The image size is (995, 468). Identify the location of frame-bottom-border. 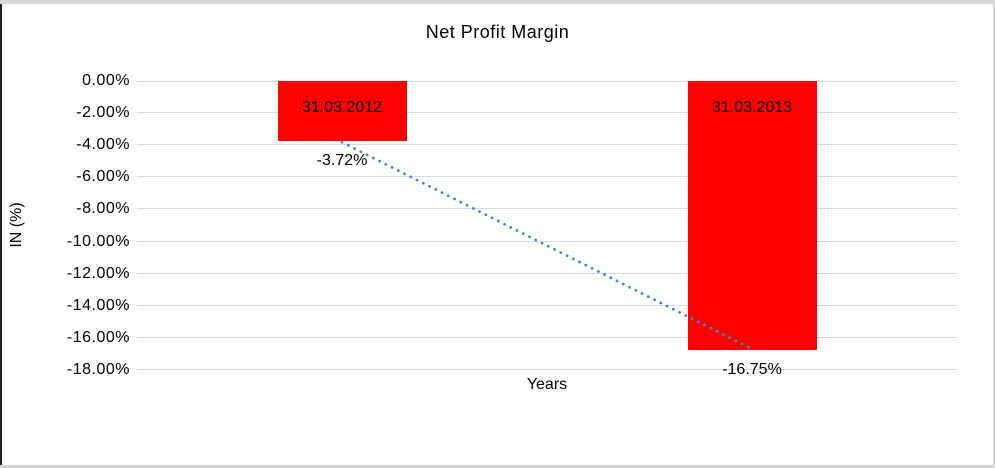
(497, 466).